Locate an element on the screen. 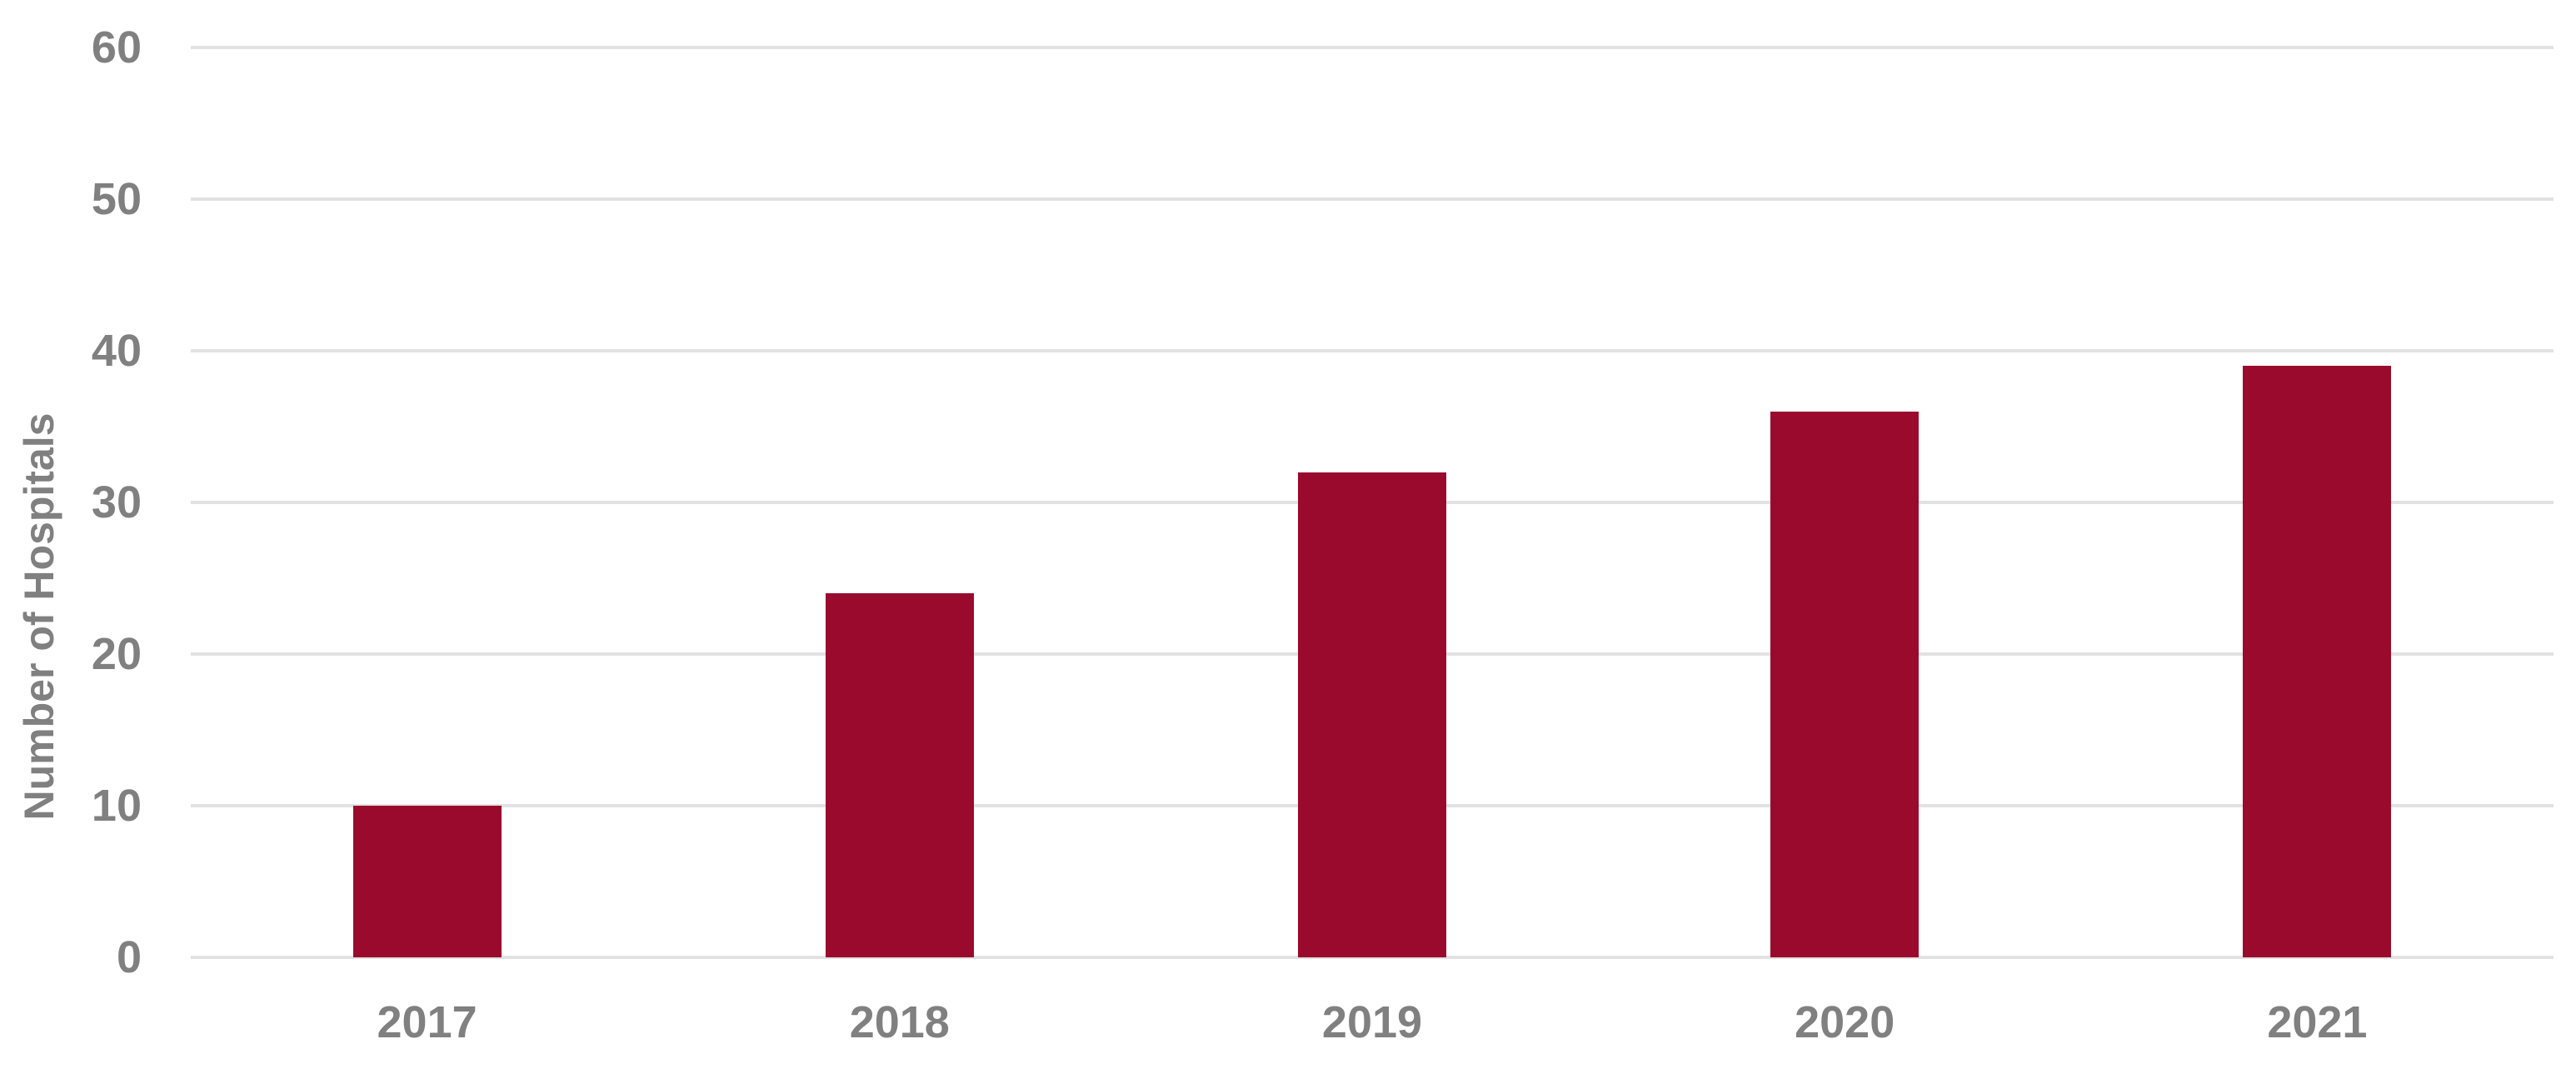  bar-2020 is located at coordinates (1845, 684).